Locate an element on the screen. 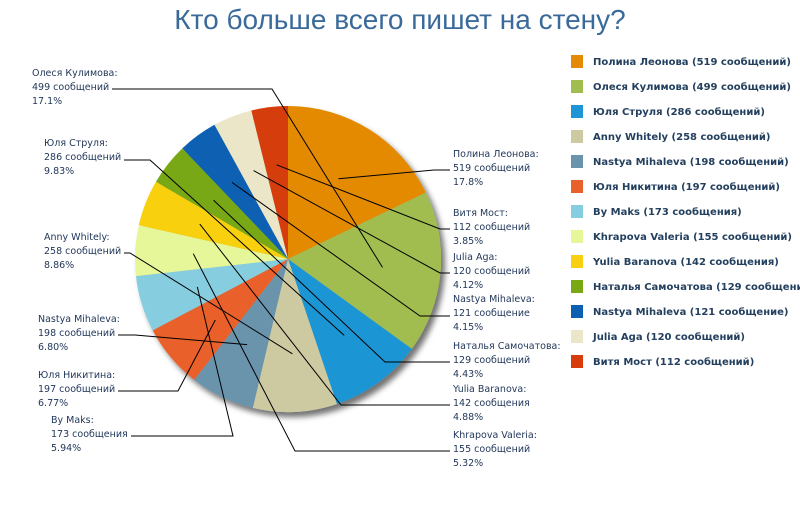 This screenshot has height=520, width=800. slice-label-13-line-1: Витя Мост: is located at coordinates (480, 213).